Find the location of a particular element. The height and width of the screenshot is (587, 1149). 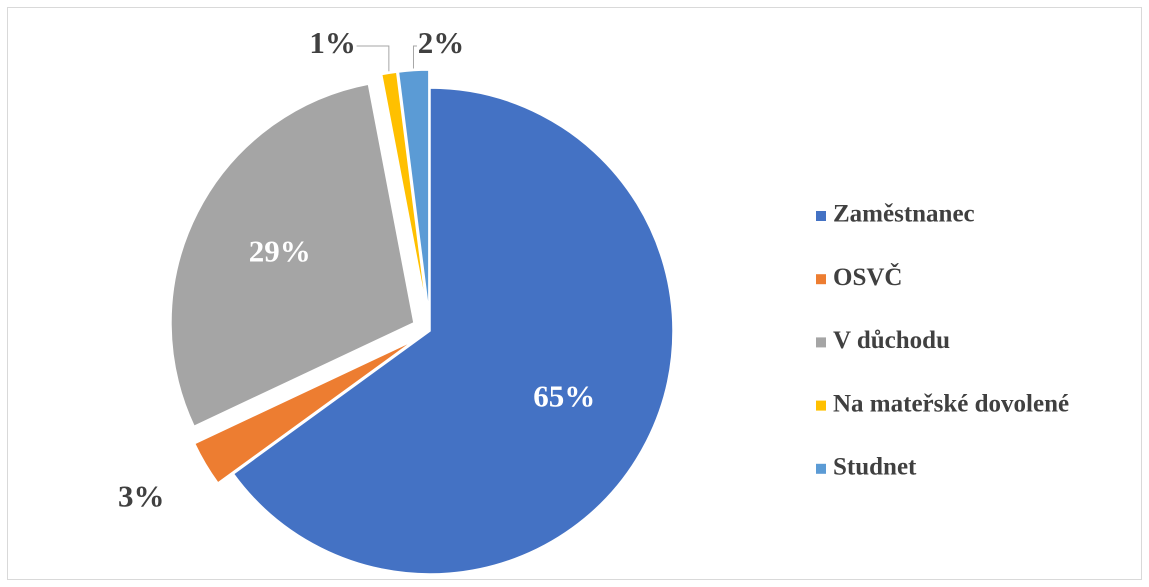

legend-label: Na mateřské dovolené is located at coordinates (951, 403).